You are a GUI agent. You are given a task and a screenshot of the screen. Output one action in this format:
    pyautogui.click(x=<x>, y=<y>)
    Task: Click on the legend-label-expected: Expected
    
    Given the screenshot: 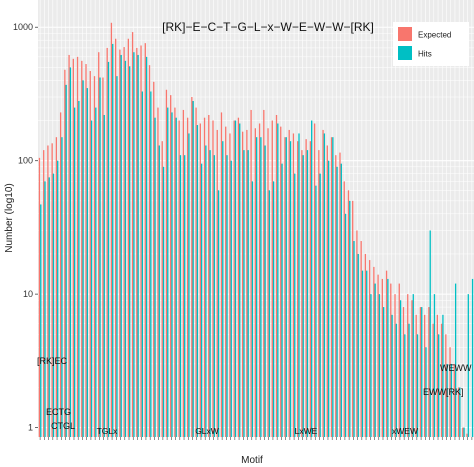 What is the action you would take?
    pyautogui.click(x=434, y=35)
    